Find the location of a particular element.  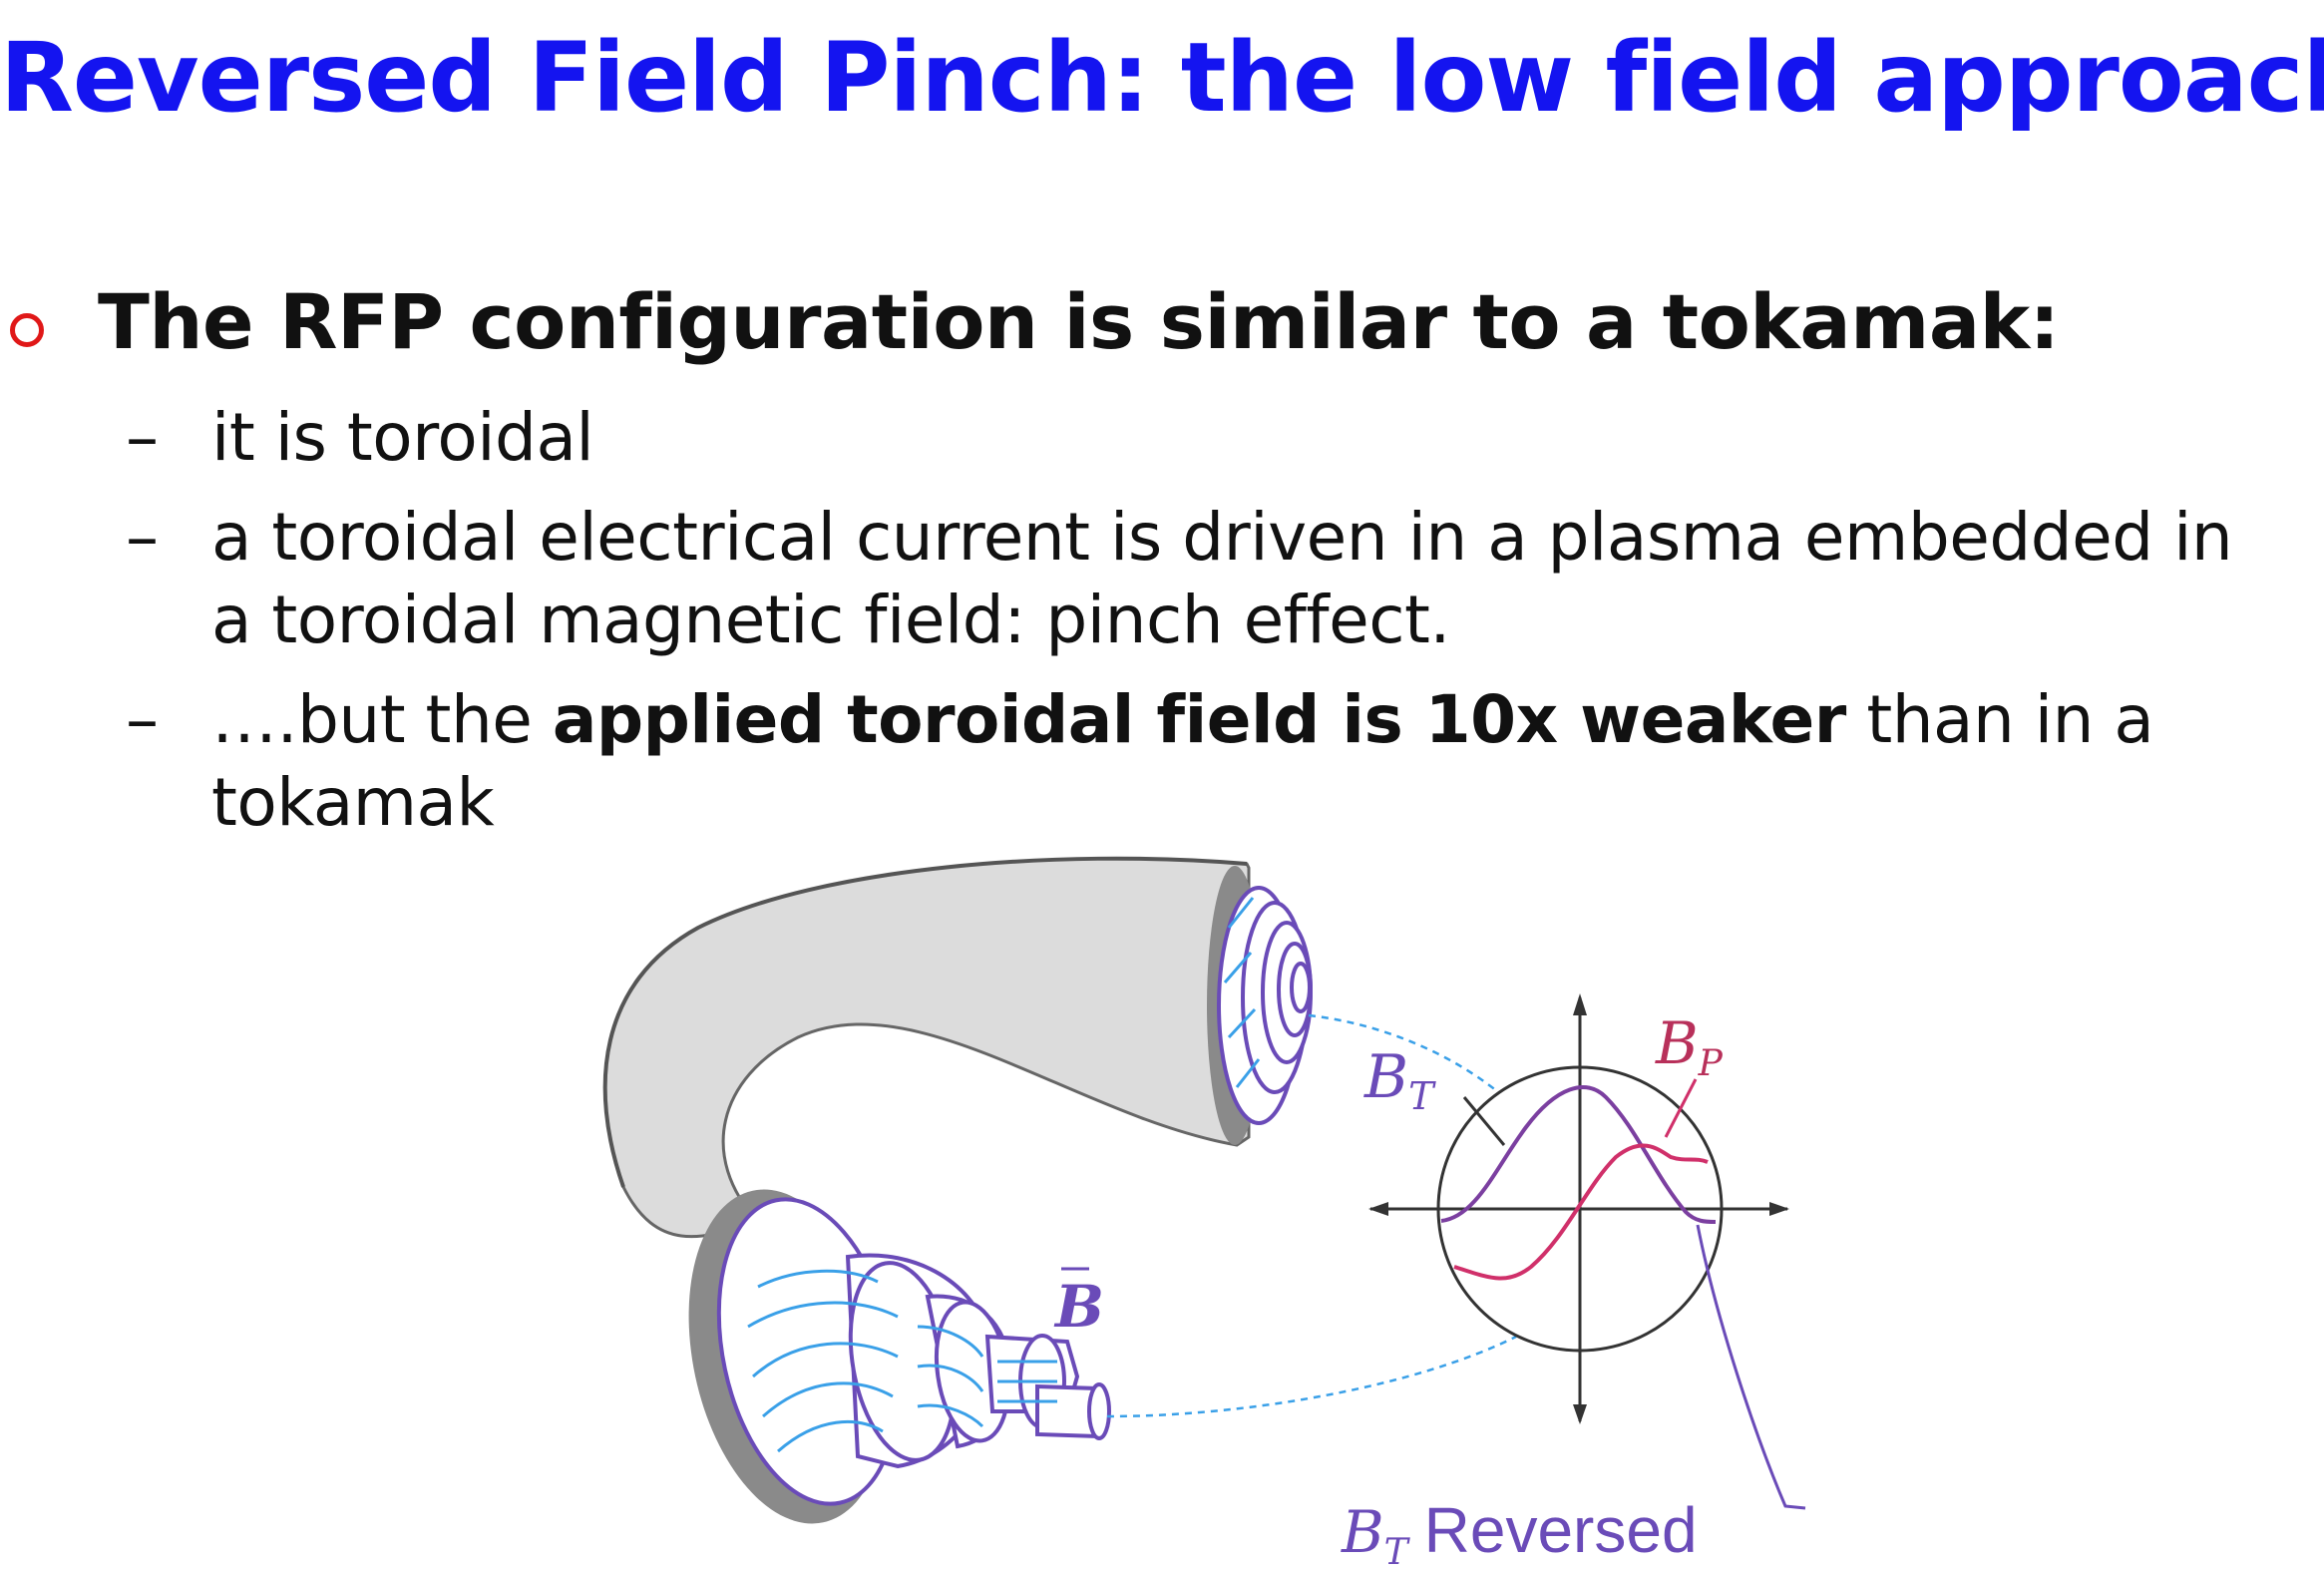

sub-bullet-3-pre: ….but the is located at coordinates (382, 719).